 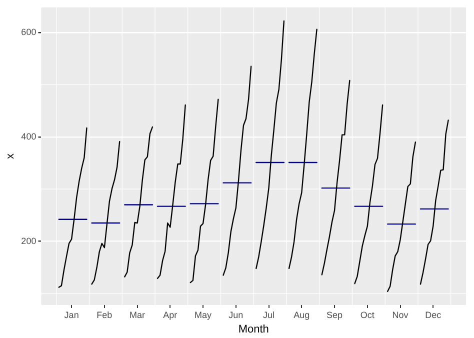 What do you see at coordinates (433, 315) in the screenshot?
I see `x-tick-label: Dec` at bounding box center [433, 315].